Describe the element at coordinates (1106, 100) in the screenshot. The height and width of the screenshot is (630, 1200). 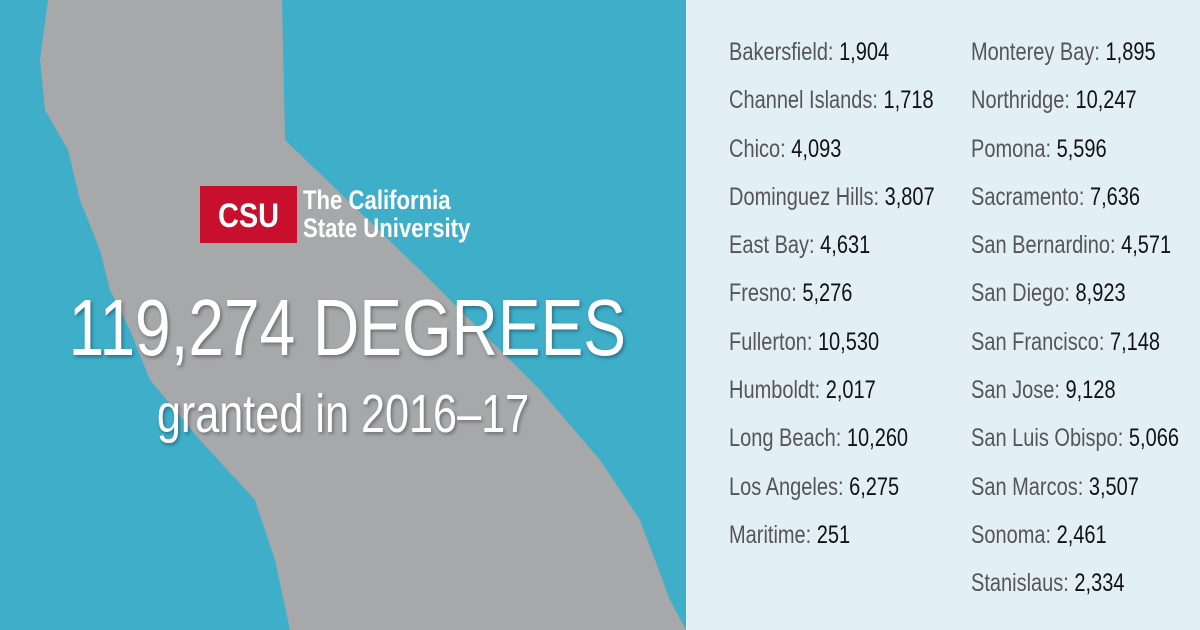
I see `campus-degrees: 10,247` at that location.